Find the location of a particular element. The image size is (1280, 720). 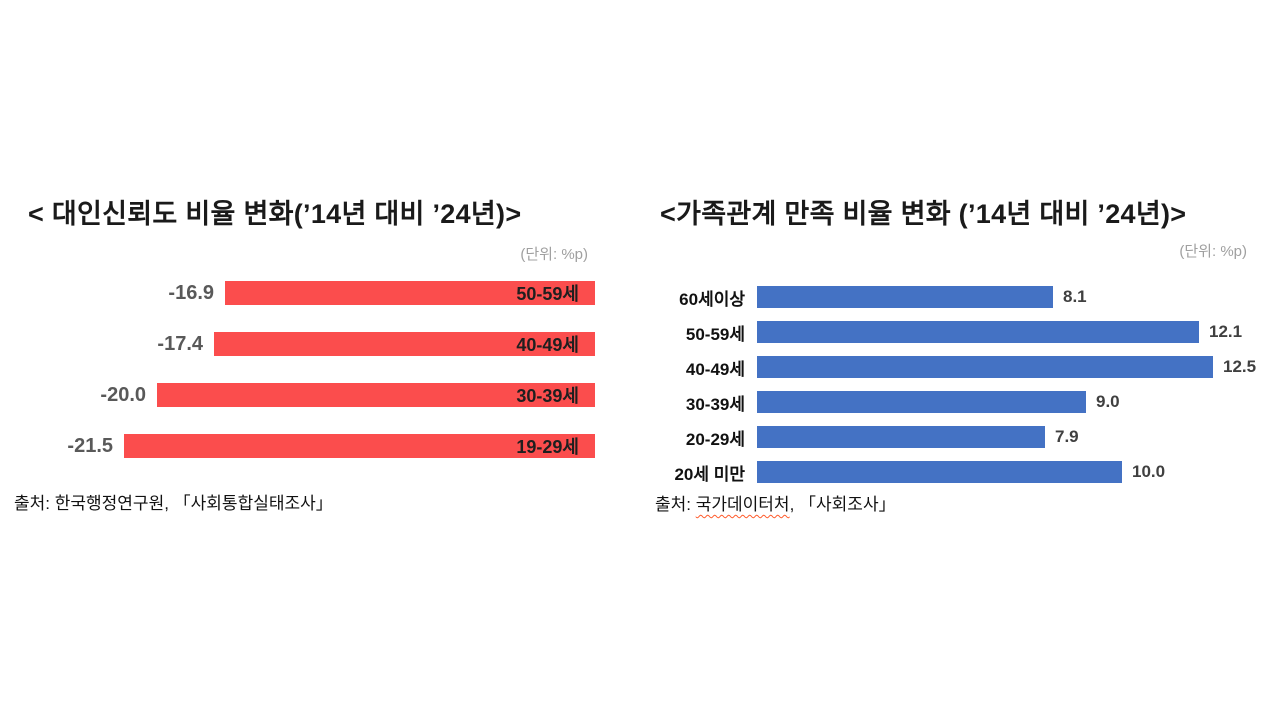

bar-category-label: 60세이상 is located at coordinates (712, 299).